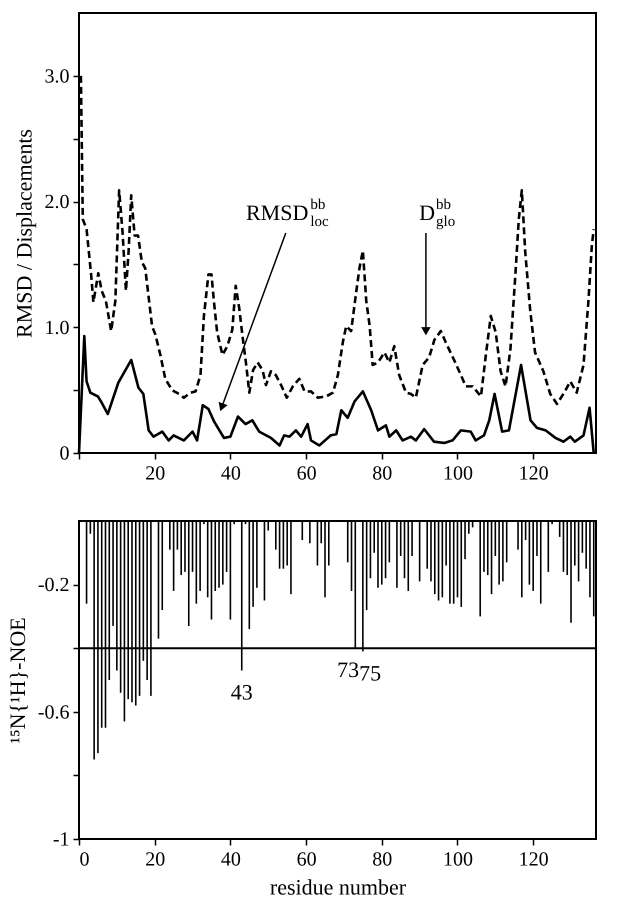 The height and width of the screenshot is (907, 641). I want to click on y-tick-label: 2.0, so click(57, 202).